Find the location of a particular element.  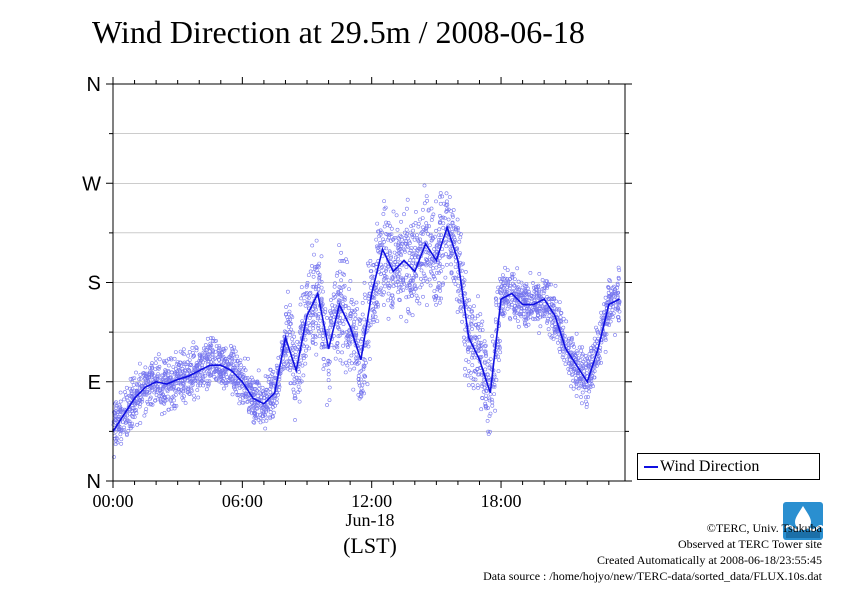

x-tick-labels: 00:00 06:00 12:00 18:00 is located at coordinates (306, 501).